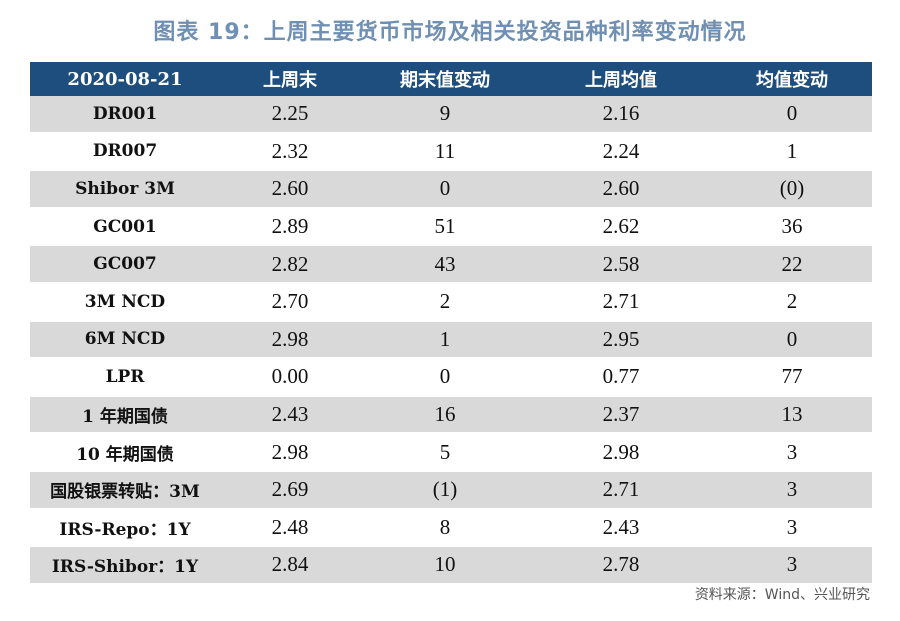  I want to click on cell-end-value-change: 1, so click(445, 339).